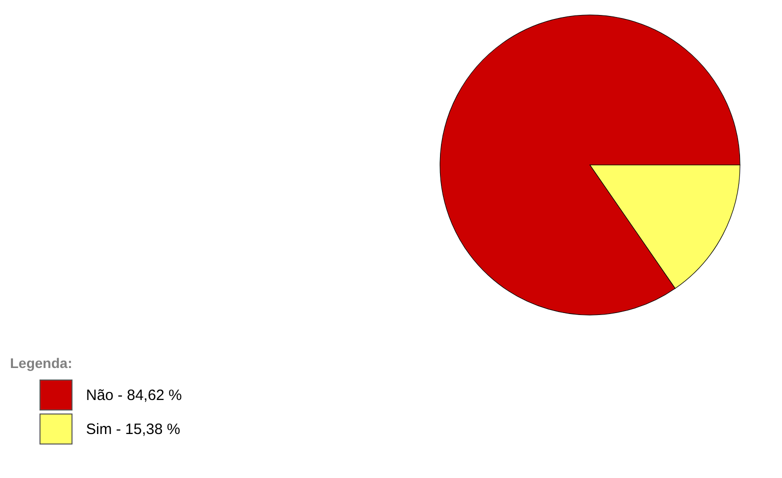  Describe the element at coordinates (41, 363) in the screenshot. I see `legend-title: Legenda:` at that location.